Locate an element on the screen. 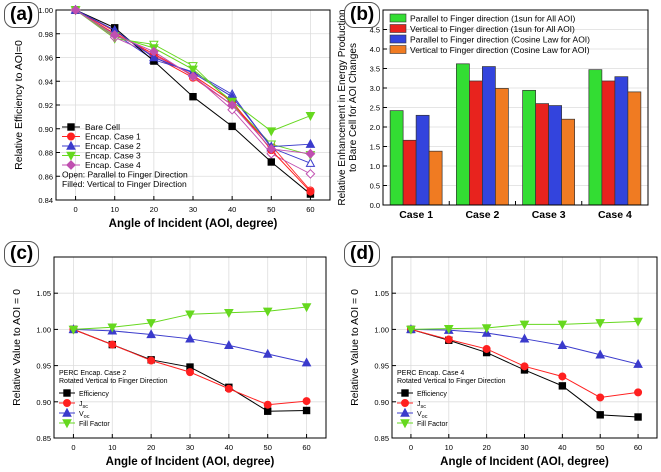 Image resolution: width=661 pixels, height=472 pixels. legend-label-base: Efficiency is located at coordinates (432, 394).